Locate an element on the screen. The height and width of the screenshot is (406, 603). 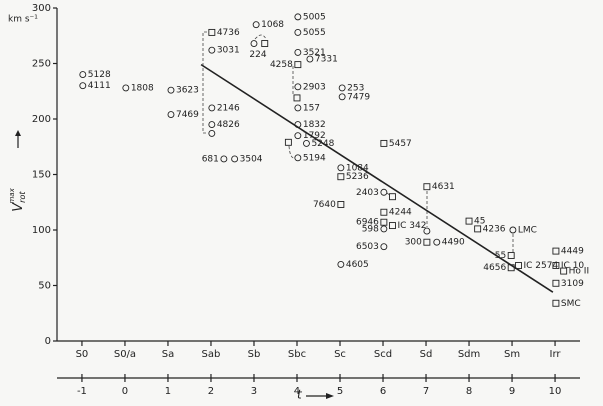
point-label: 5128 is located at coordinates (99, 75).